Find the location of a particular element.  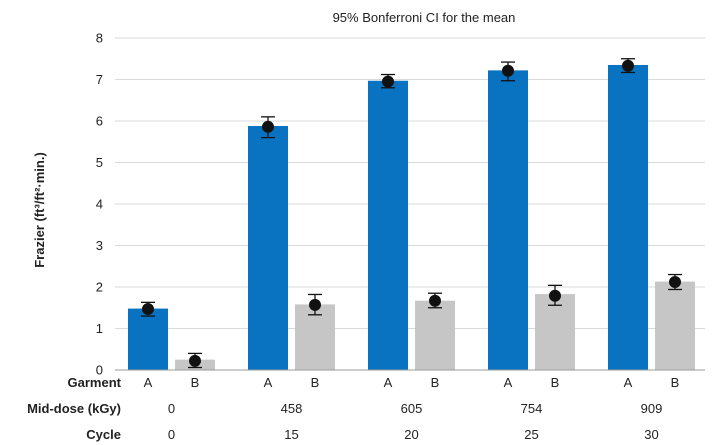

mid-dose-value: 754 is located at coordinates (532, 408).